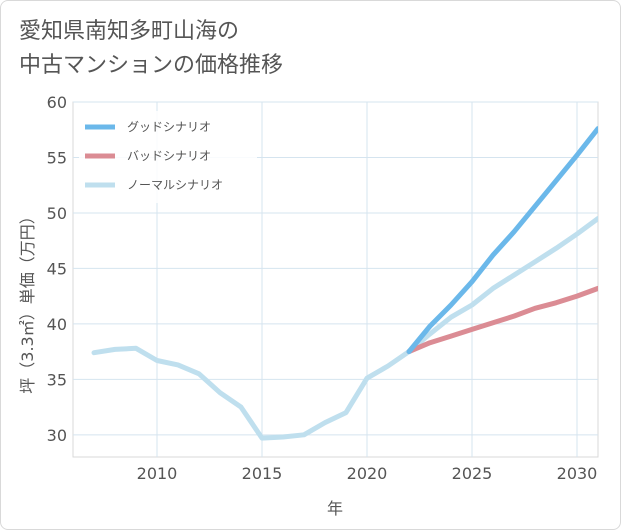  What do you see at coordinates (57, 324) in the screenshot?
I see `y-tick-label: 40` at bounding box center [57, 324].